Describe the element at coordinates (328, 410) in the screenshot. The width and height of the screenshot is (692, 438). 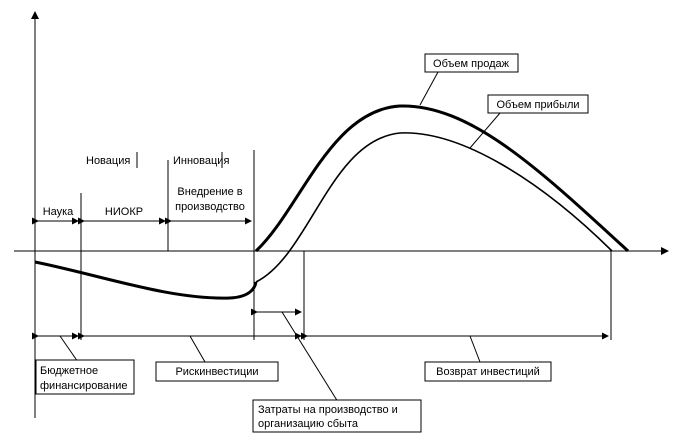
I see `costs-label-line1: Затраты на производство и` at that location.